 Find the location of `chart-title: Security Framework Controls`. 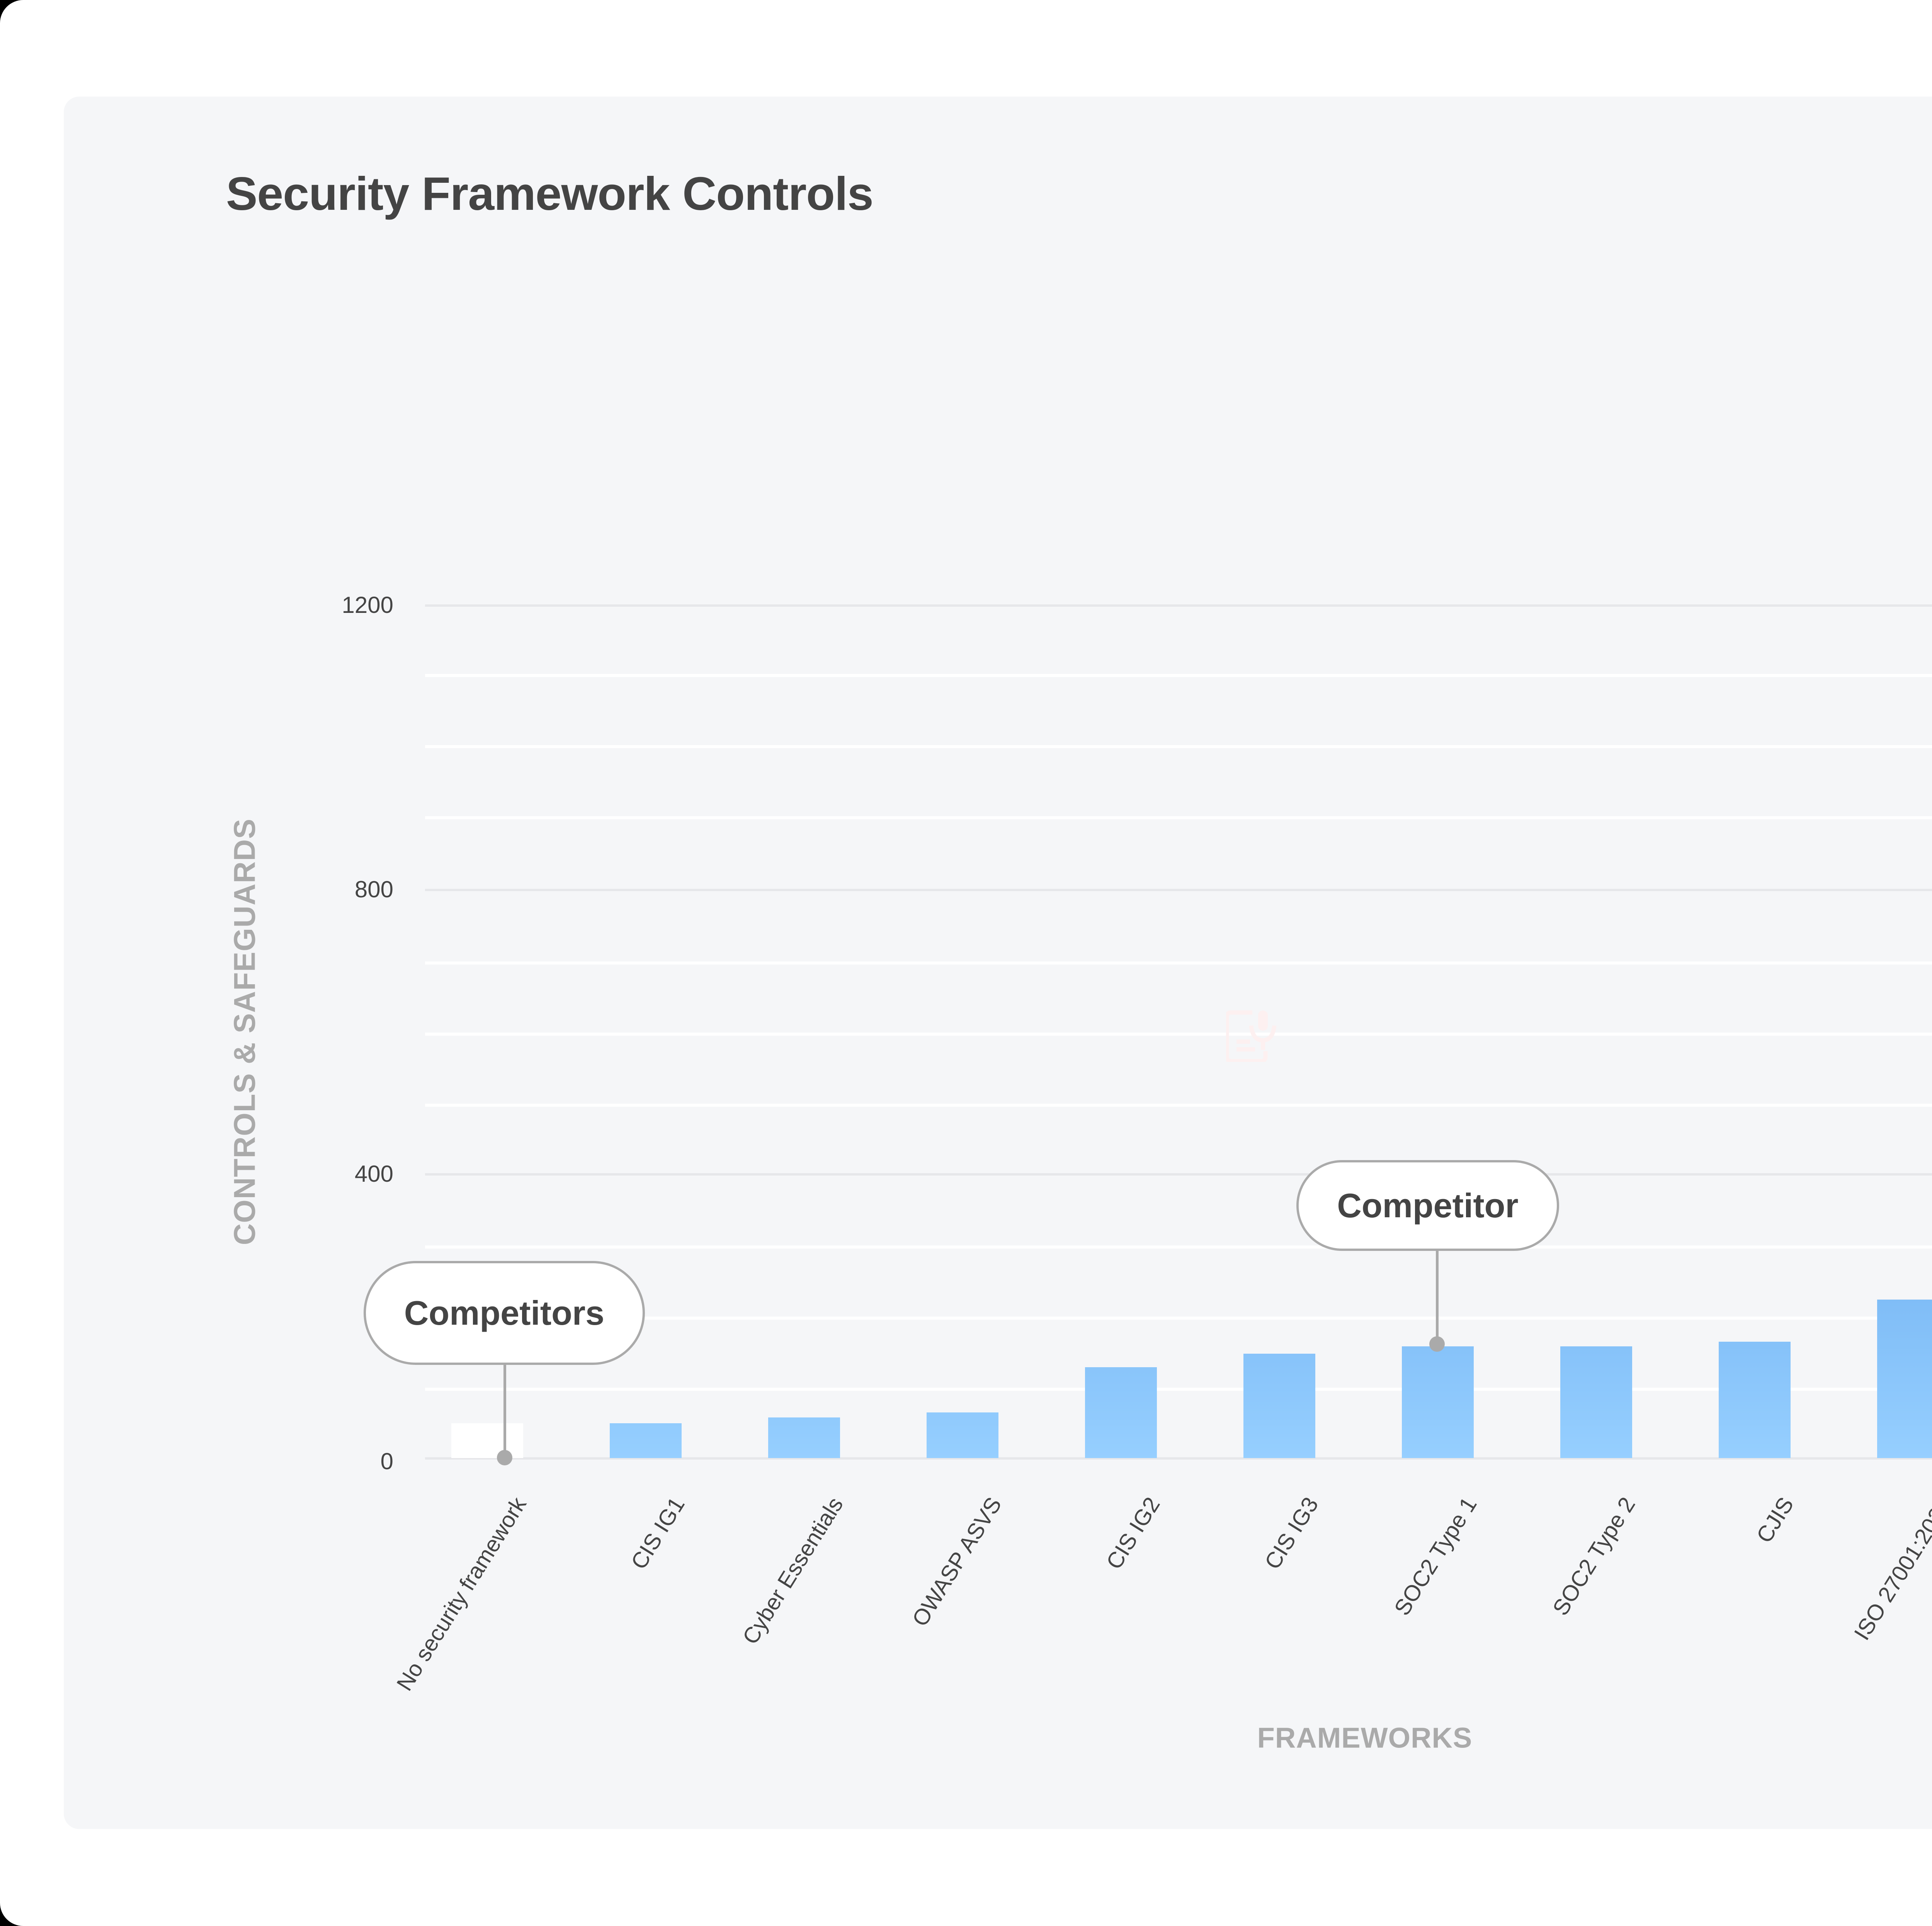

chart-title: Security Framework Controls is located at coordinates (550, 193).